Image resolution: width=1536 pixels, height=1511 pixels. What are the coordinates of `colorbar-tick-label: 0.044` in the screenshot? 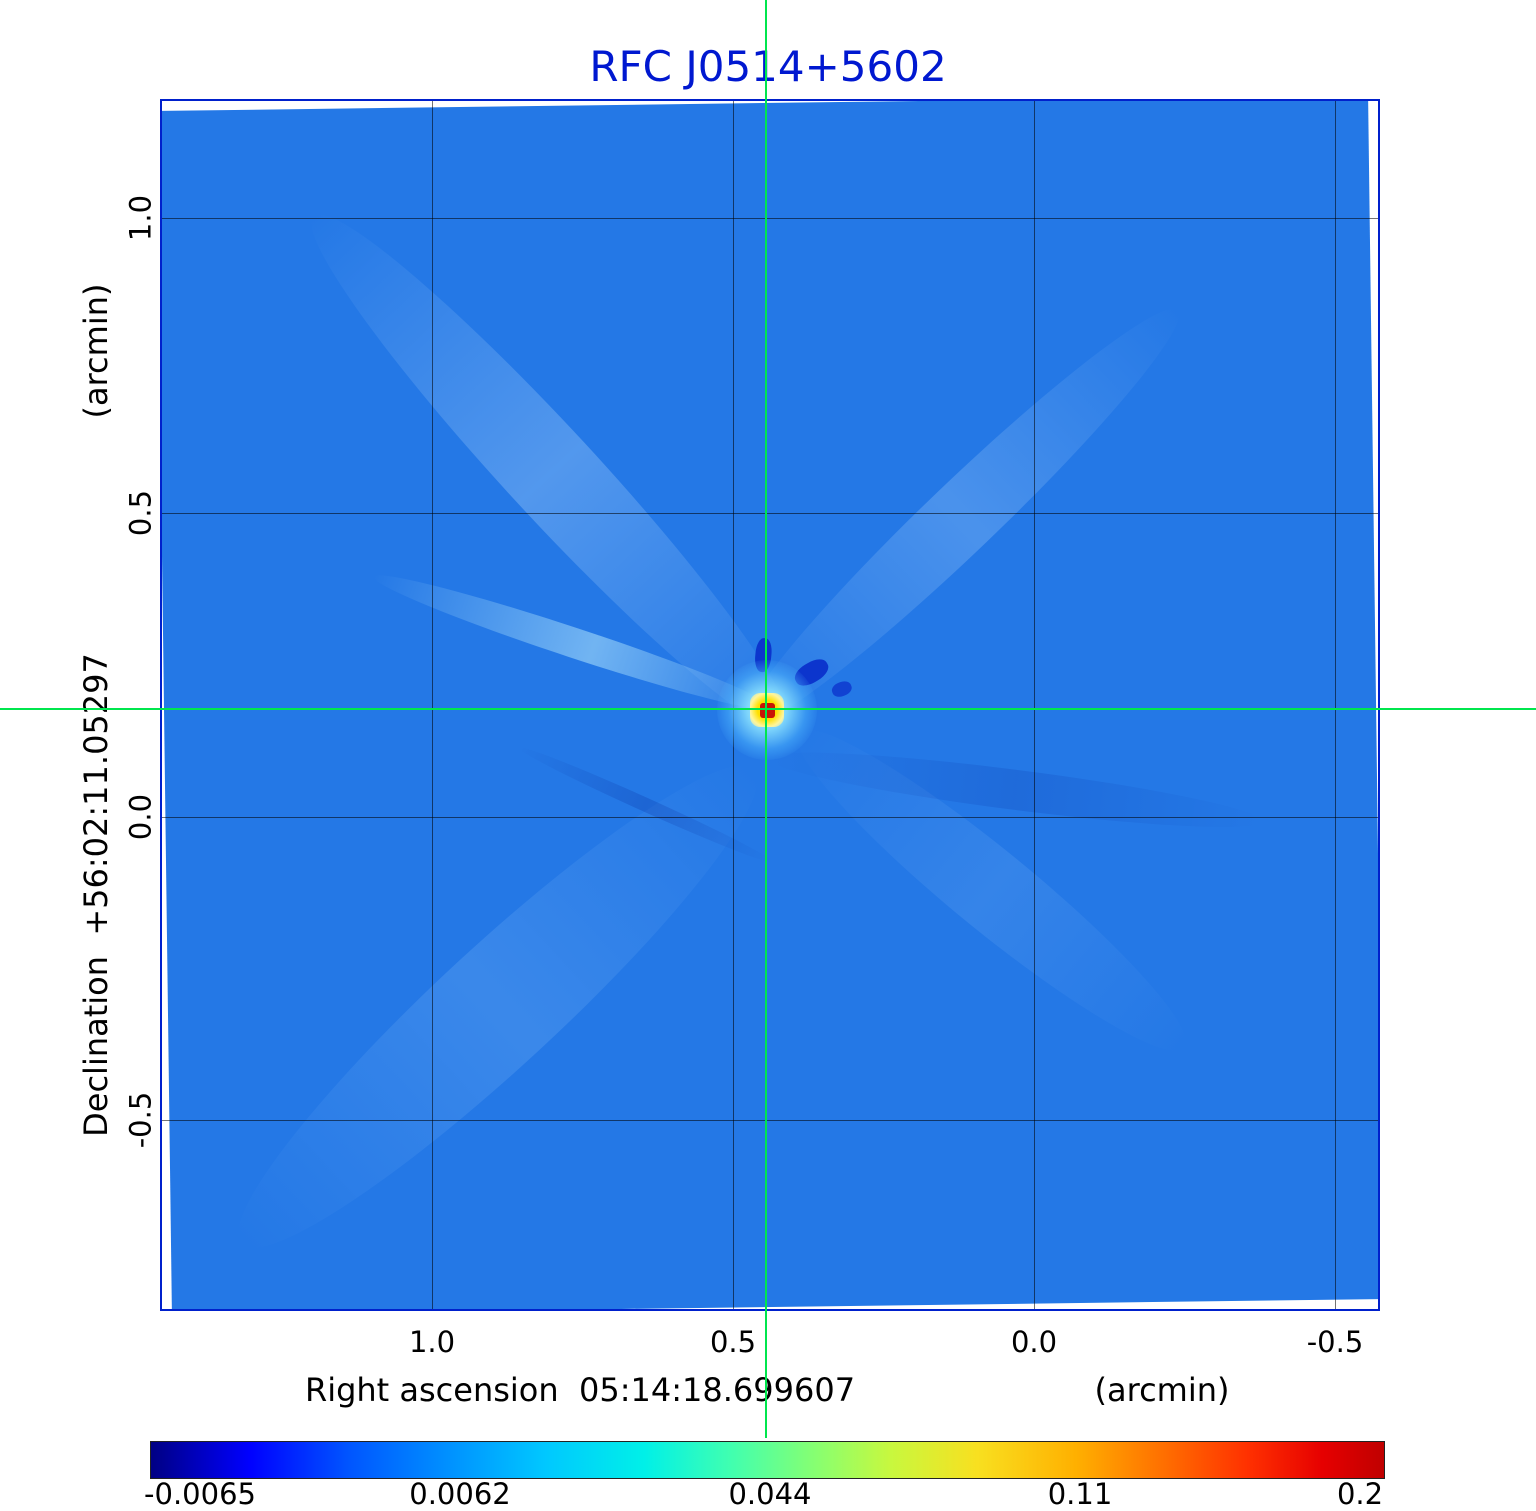 It's located at (770, 1494).